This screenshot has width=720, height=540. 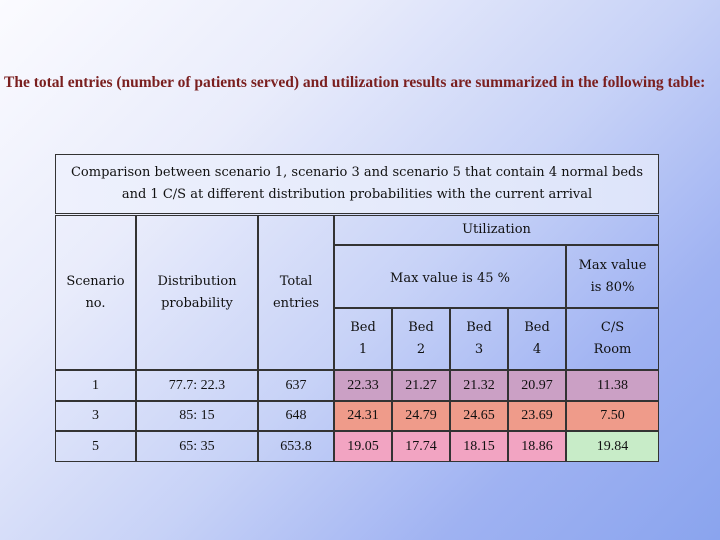 I want to click on header-scenario-label: Scenario no., so click(x=95, y=292).